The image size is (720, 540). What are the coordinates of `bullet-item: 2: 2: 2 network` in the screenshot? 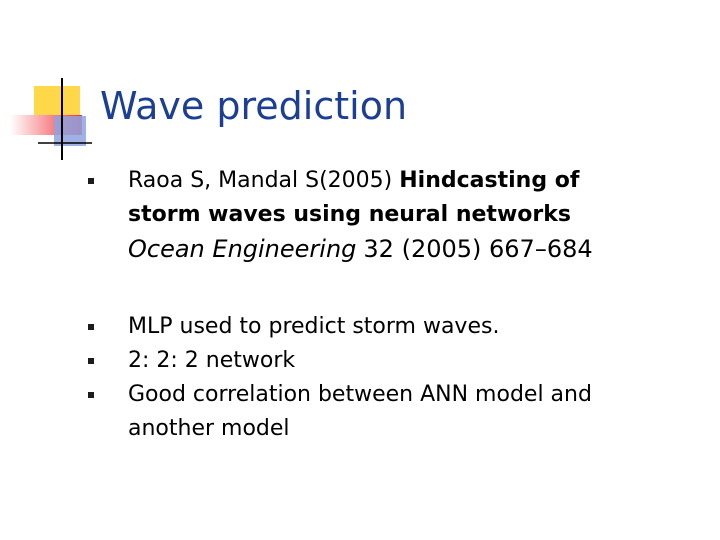 It's located at (373, 361).